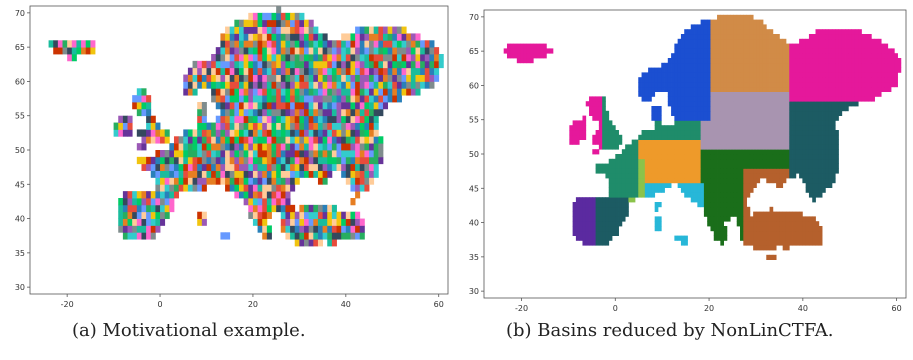 Image resolution: width=913 pixels, height=360 pixels. I want to click on x-tick-label: 60, so click(439, 304).